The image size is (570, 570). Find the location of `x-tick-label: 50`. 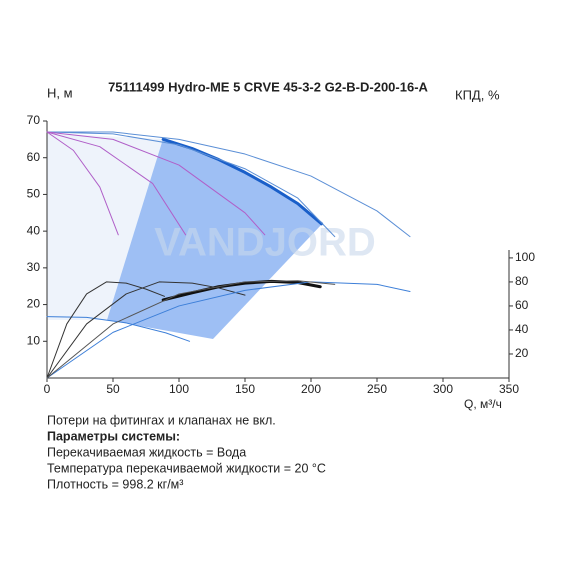

x-tick-label: 50 is located at coordinates (113, 389).